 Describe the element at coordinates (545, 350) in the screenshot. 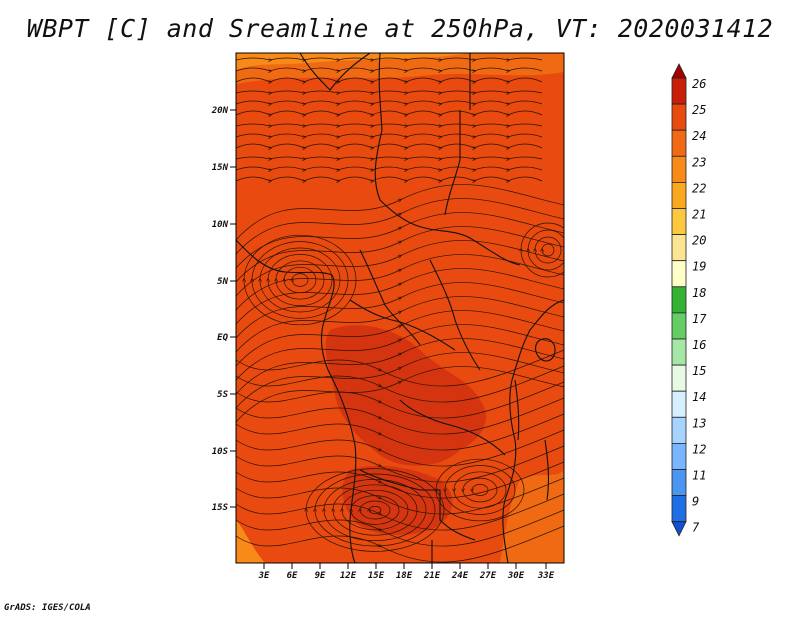

I see `lake-victoria` at that location.